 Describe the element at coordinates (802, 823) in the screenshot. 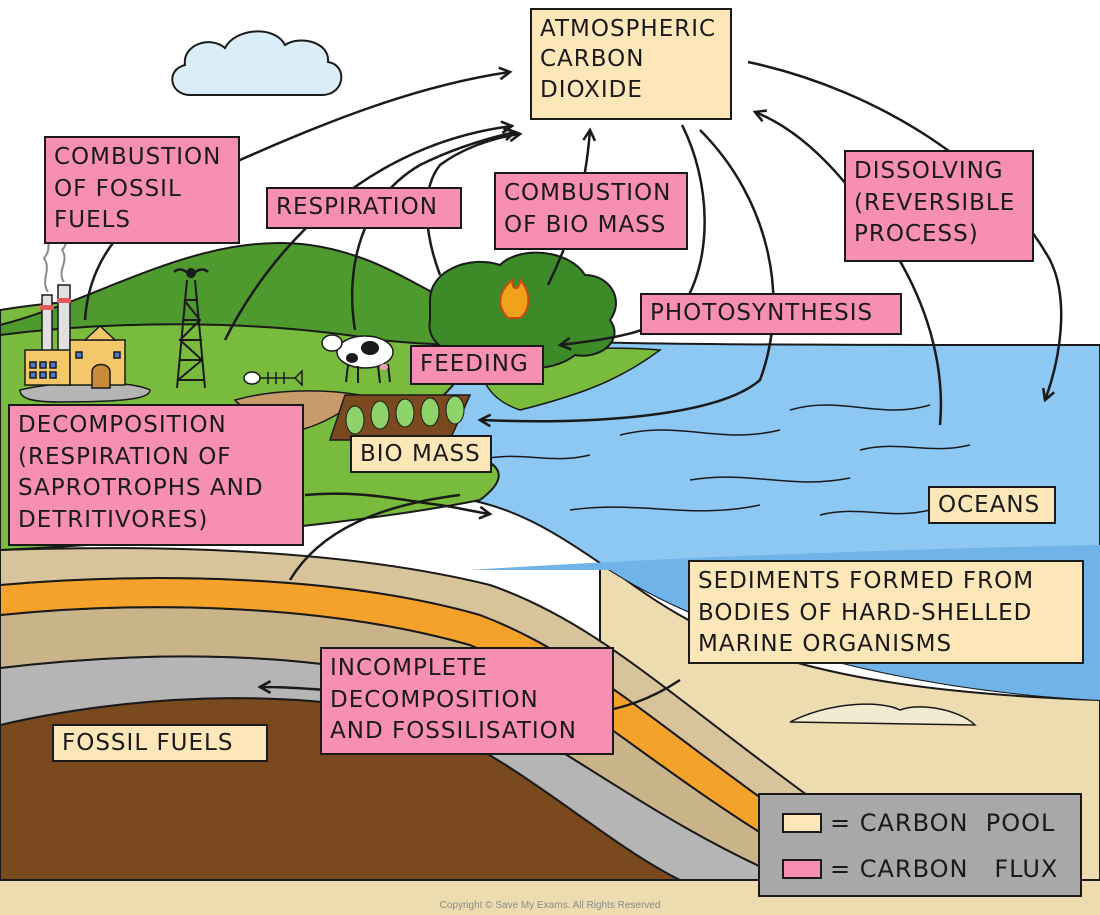

I see `legend-swatch-pool` at that location.